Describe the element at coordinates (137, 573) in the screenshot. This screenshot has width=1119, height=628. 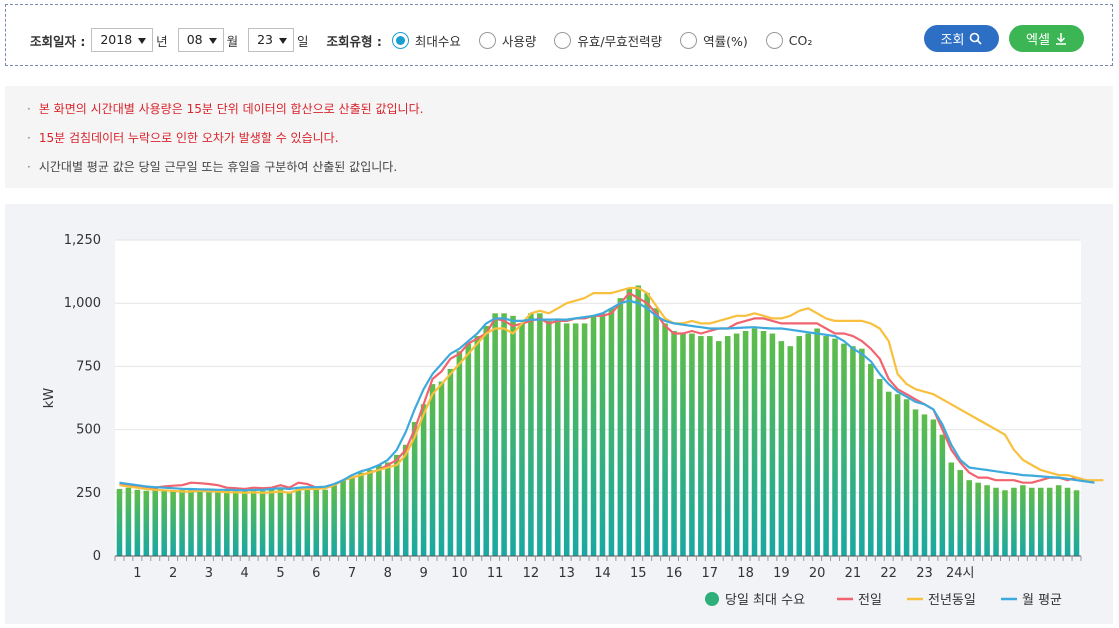
I see `x-tick-label: 1` at that location.